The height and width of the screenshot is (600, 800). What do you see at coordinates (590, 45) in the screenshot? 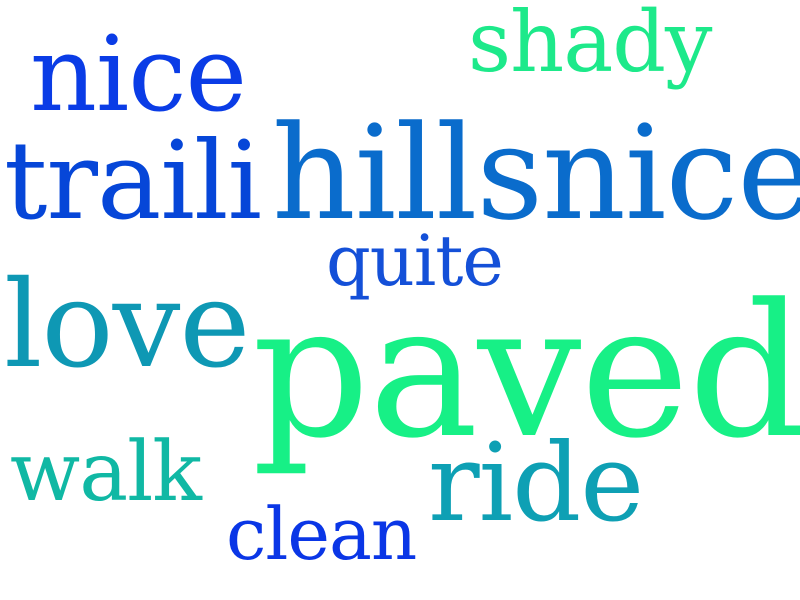
I see `word-shady: shady` at bounding box center [590, 45].